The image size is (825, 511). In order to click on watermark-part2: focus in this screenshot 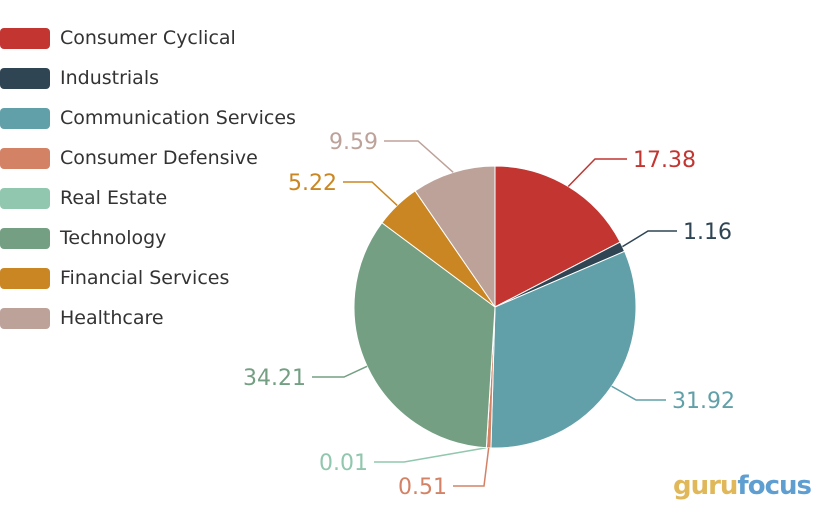, I will do `click(774, 486)`.